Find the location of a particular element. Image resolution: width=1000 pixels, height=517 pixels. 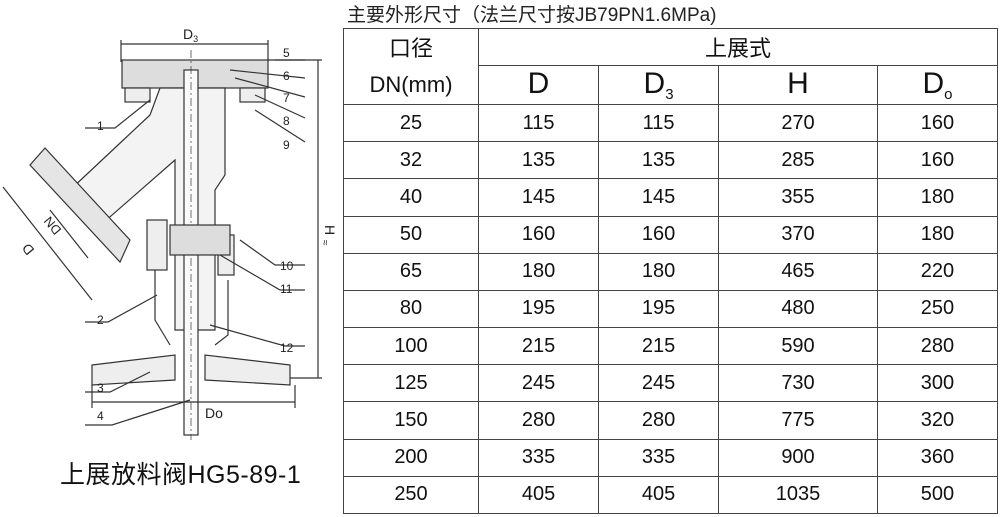

table-row: 125 245 245 730 300 is located at coordinates (671, 383).